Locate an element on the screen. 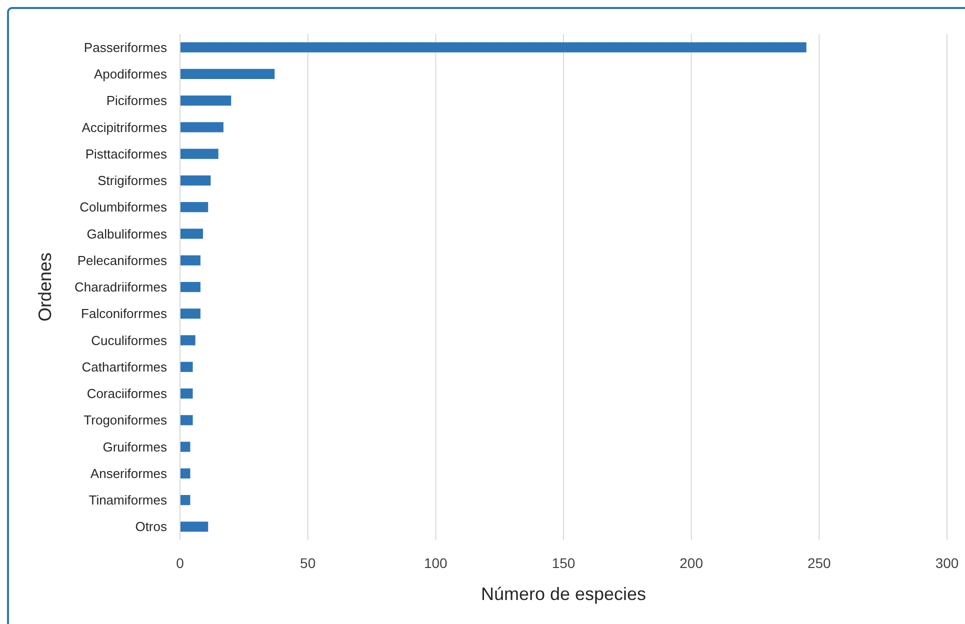 This screenshot has width=965, height=624. x-axis-title: Número de especies is located at coordinates (563, 594).